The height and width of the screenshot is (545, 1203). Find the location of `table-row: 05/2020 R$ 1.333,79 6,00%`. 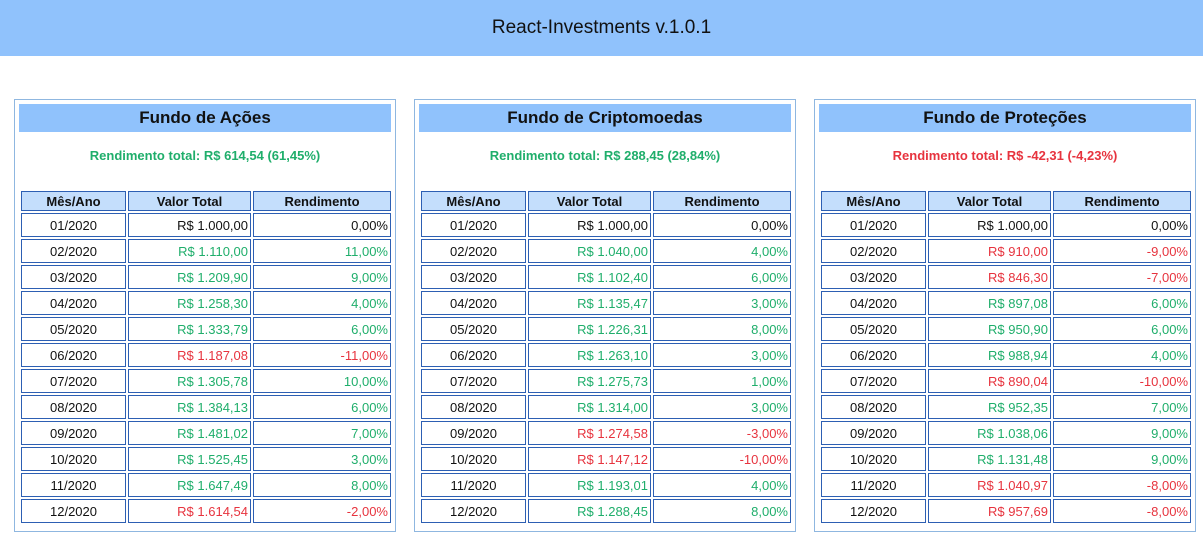

table-row: 05/2020 R$ 1.333,79 6,00% is located at coordinates (206, 329).